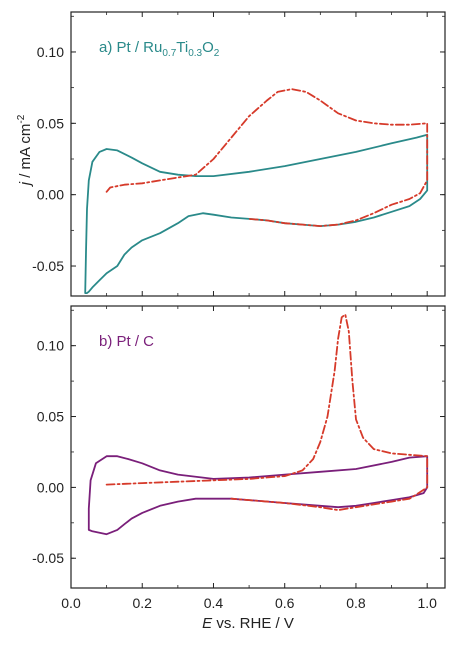 The width and height of the screenshot is (474, 653). Describe the element at coordinates (214, 603) in the screenshot. I see `x-tick-label: 0.4` at that location.